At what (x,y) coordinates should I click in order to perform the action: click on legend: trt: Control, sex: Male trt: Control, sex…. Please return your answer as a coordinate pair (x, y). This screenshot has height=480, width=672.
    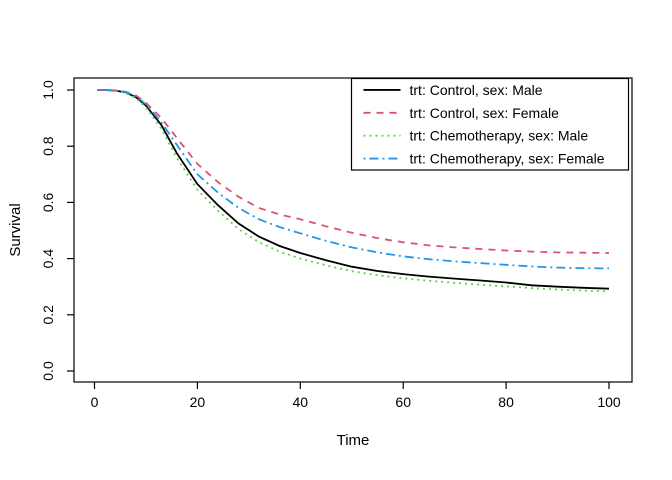
    Looking at the image, I should click on (490, 124).